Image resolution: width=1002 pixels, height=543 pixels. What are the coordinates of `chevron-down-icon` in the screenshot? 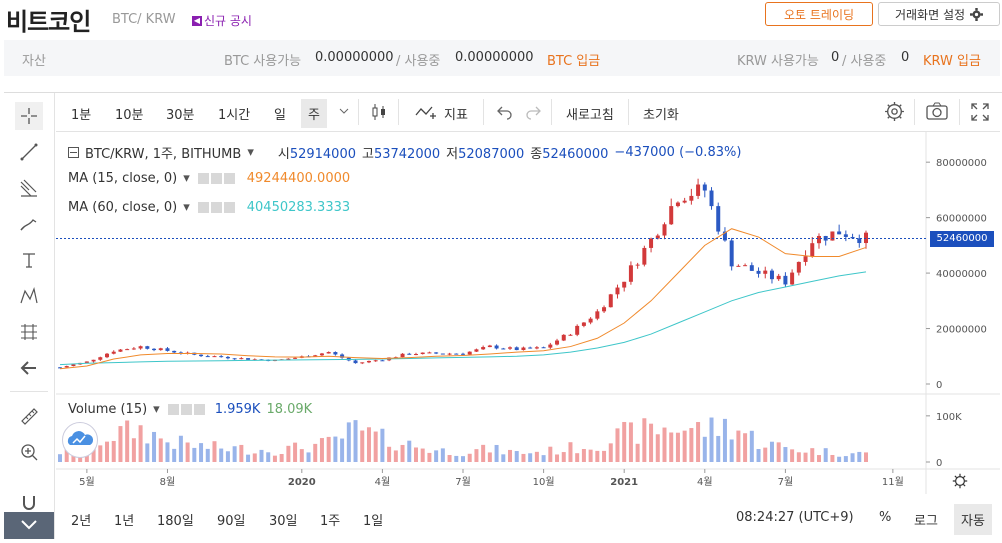 It's located at (29, 525).